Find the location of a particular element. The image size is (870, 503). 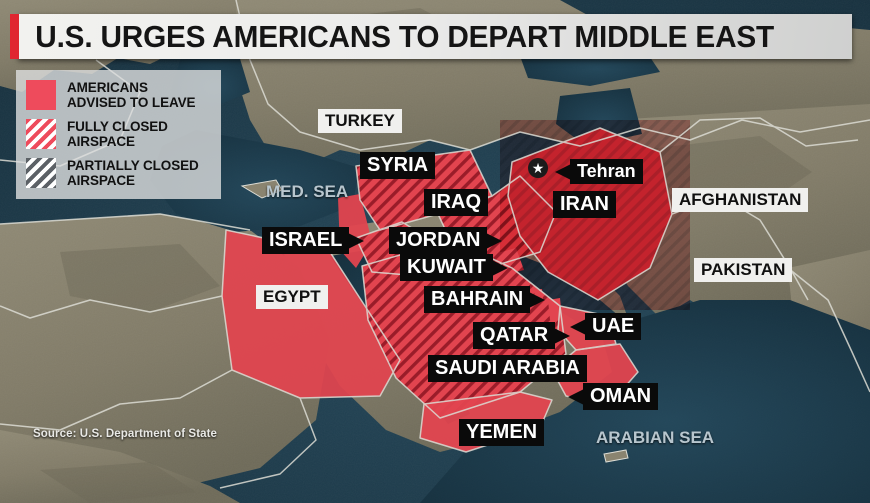

map-label-text: BAHRAIN is located at coordinates (477, 299).